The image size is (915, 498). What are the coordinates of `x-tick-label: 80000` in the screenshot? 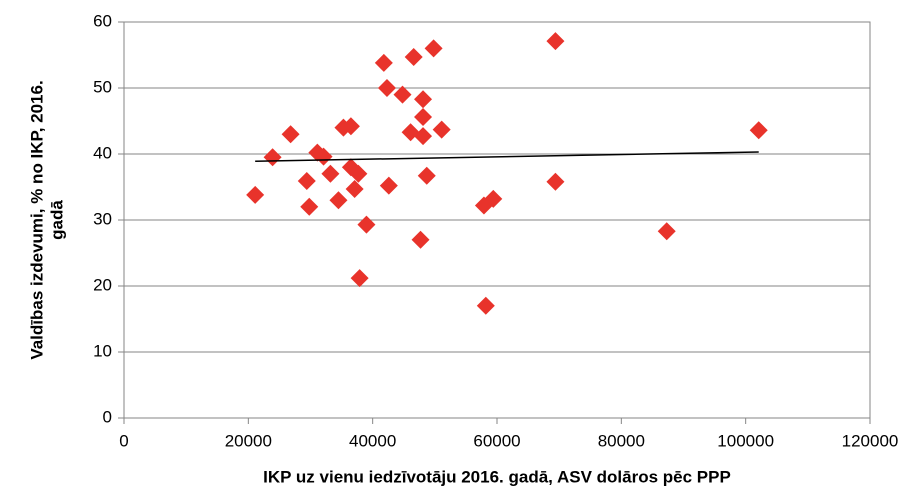 It's located at (621, 440).